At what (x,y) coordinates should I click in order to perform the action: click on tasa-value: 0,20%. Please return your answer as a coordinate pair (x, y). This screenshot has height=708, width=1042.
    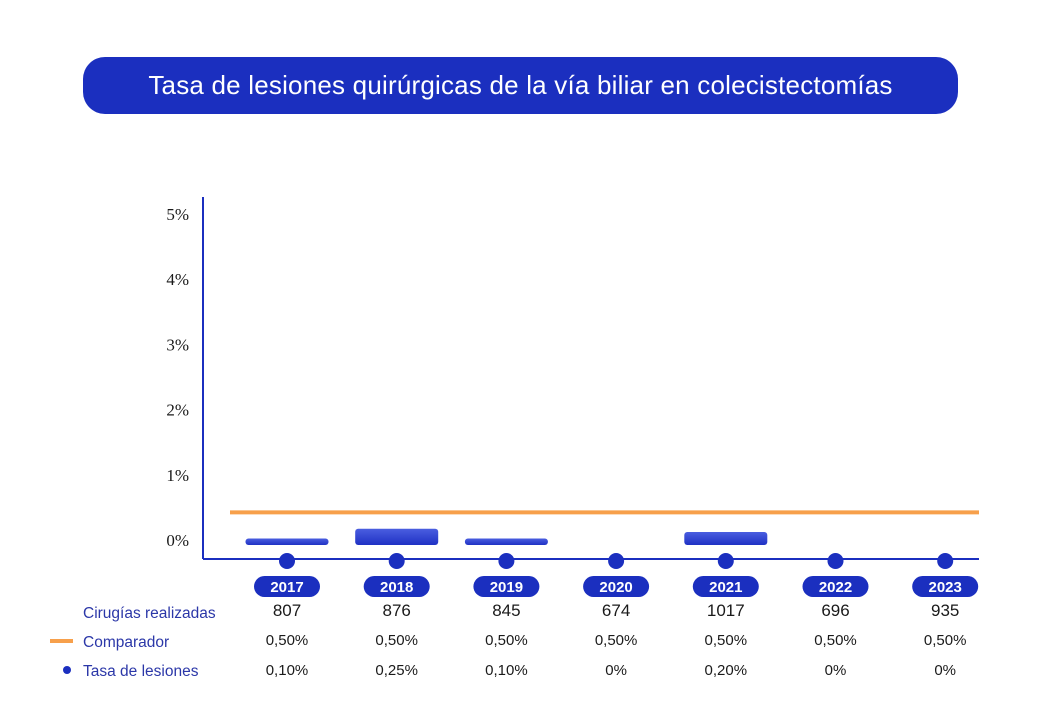
    Looking at the image, I should click on (726, 670).